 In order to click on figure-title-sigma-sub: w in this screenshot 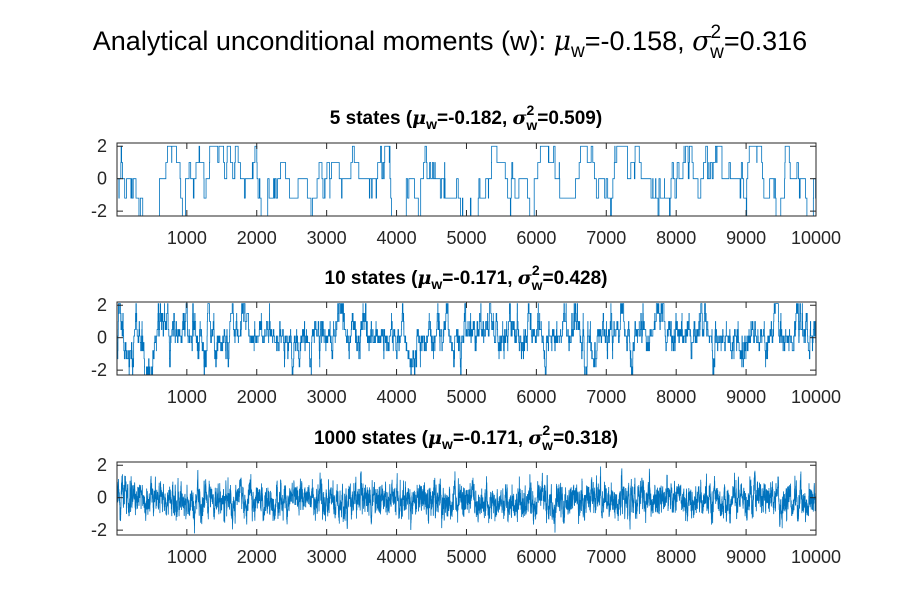, I will do `click(716, 52)`.